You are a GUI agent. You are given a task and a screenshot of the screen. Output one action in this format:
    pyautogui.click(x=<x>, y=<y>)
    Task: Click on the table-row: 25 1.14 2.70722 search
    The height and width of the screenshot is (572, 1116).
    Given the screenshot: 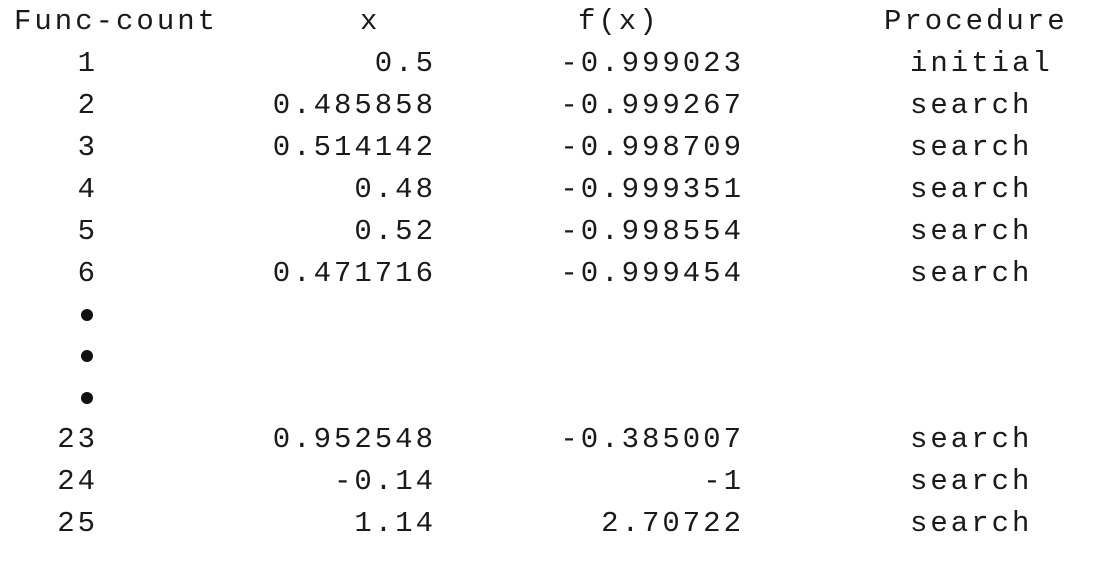 What is the action you would take?
    pyautogui.click(x=558, y=524)
    